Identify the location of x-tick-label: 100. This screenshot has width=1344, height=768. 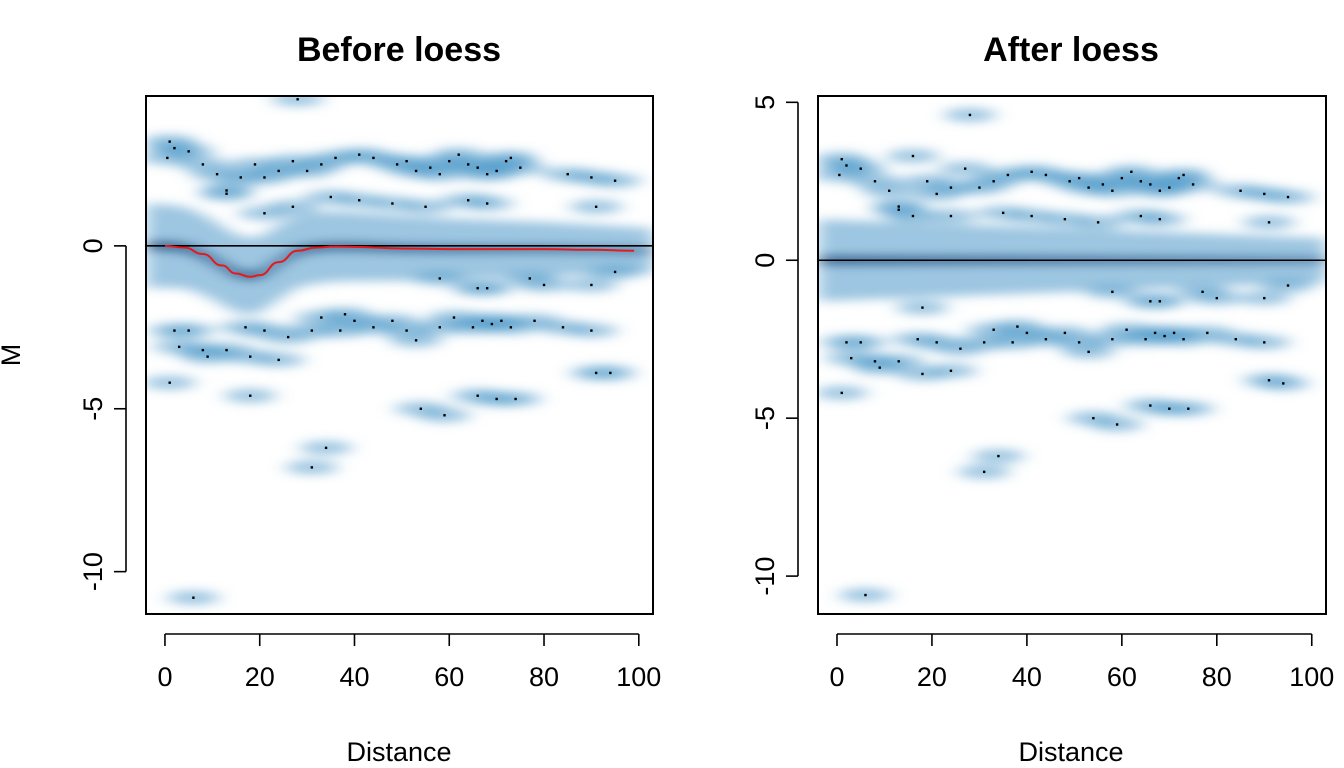
(1311, 677).